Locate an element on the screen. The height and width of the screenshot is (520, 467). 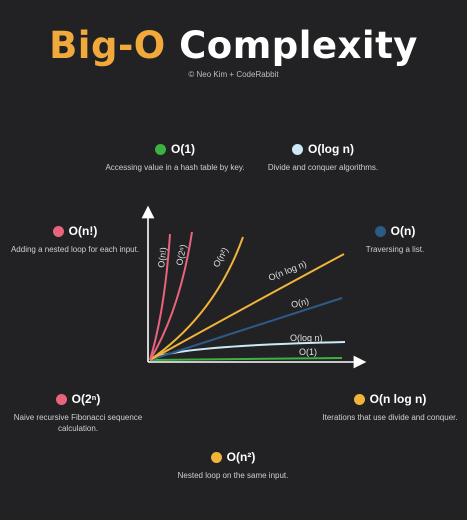
curve-on is located at coordinates (246, 329).